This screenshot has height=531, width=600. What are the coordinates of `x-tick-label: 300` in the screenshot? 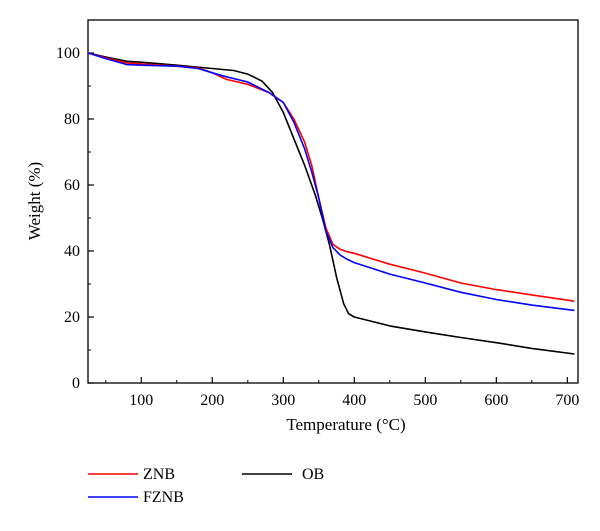 It's located at (283, 400).